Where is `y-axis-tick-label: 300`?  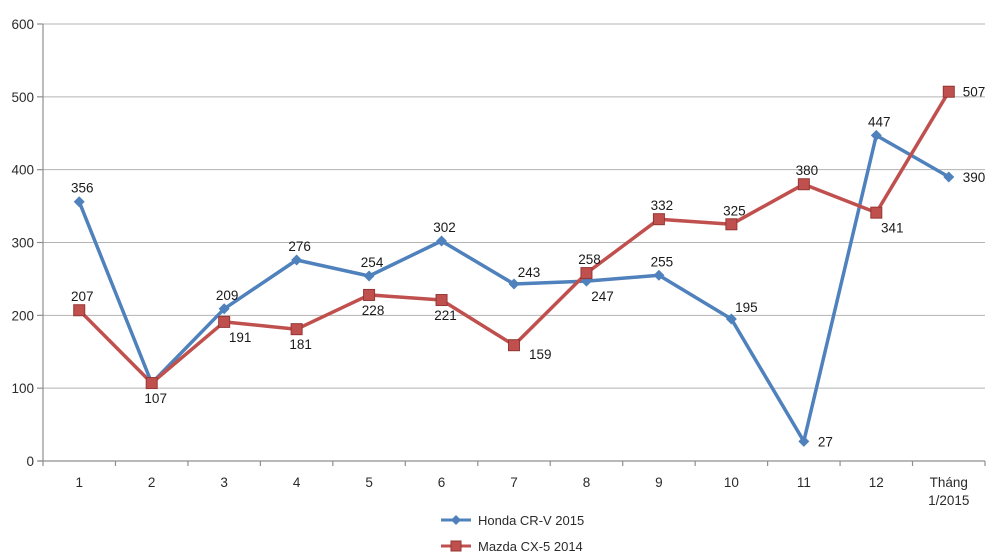
y-axis-tick-label: 300 is located at coordinates (22, 243).